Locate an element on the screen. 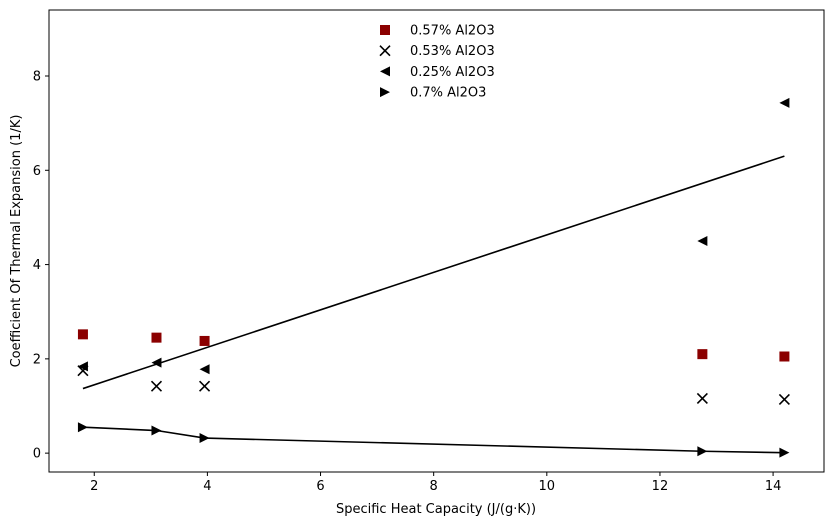 This screenshot has width=833, height=525. x-tick-label: 12 is located at coordinates (660, 486).